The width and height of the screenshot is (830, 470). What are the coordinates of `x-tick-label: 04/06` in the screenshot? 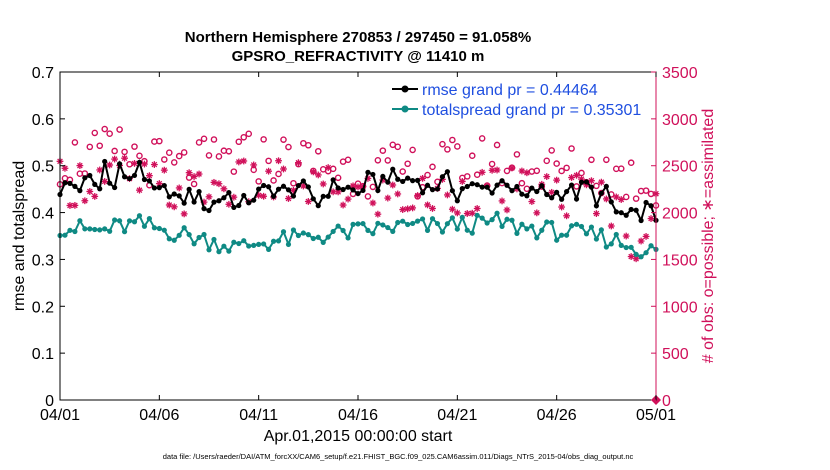 It's located at (159, 415).